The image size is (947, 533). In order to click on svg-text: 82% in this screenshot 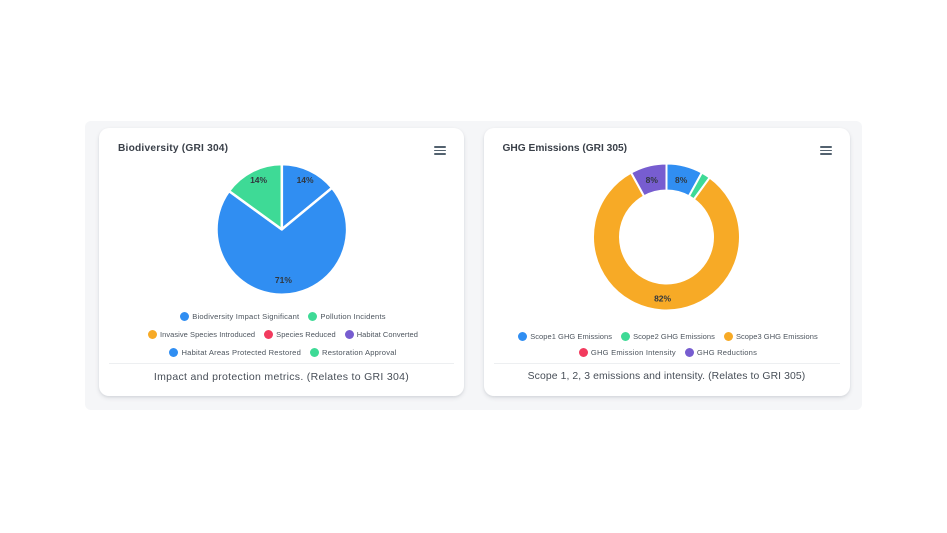, I will do `click(662, 298)`.